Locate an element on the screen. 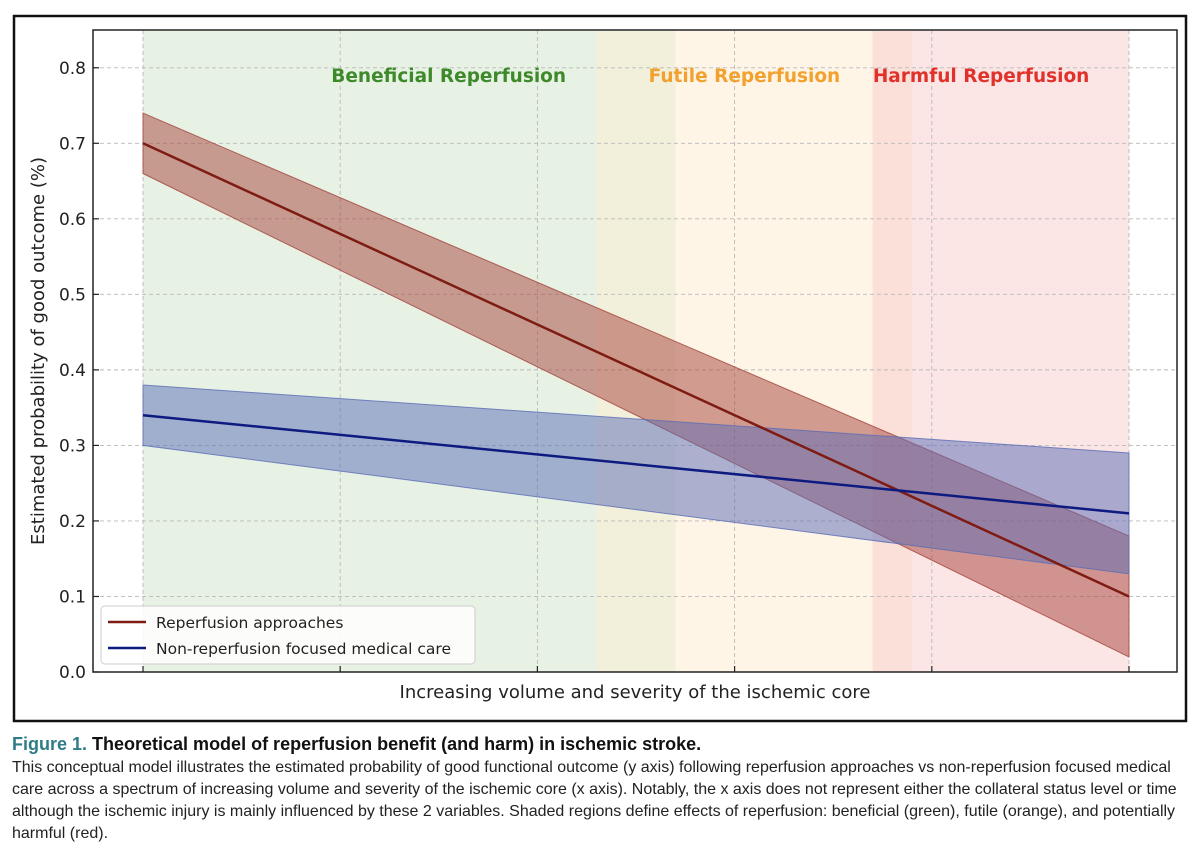 The height and width of the screenshot is (858, 1200). y-tick-label: 0.8 is located at coordinates (72, 69).